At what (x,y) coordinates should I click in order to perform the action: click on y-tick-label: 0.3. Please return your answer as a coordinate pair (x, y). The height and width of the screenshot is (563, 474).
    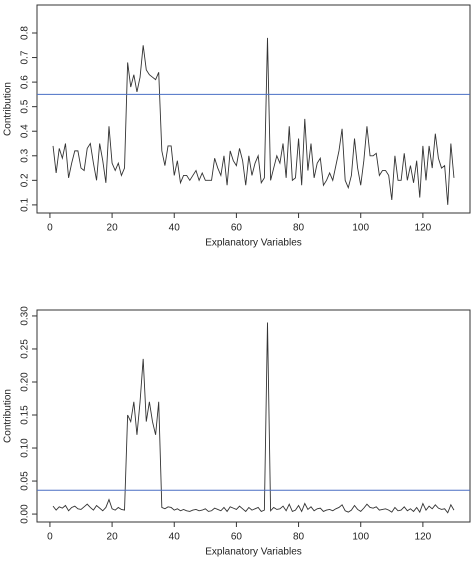
    Looking at the image, I should click on (25, 155).